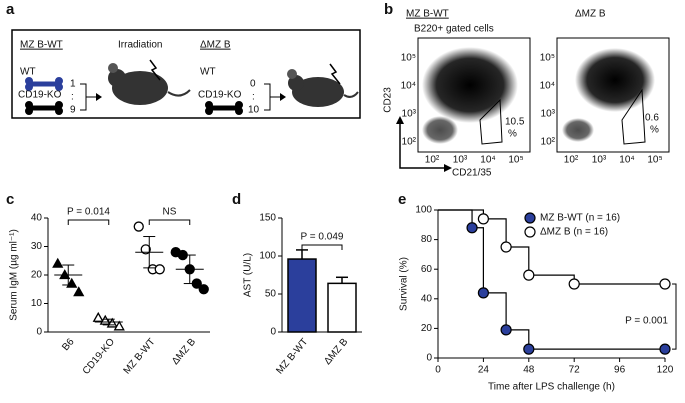 This screenshot has width=685, height=403. Describe the element at coordinates (646, 321) in the screenshot. I see `annotation: P = 0.001` at that location.